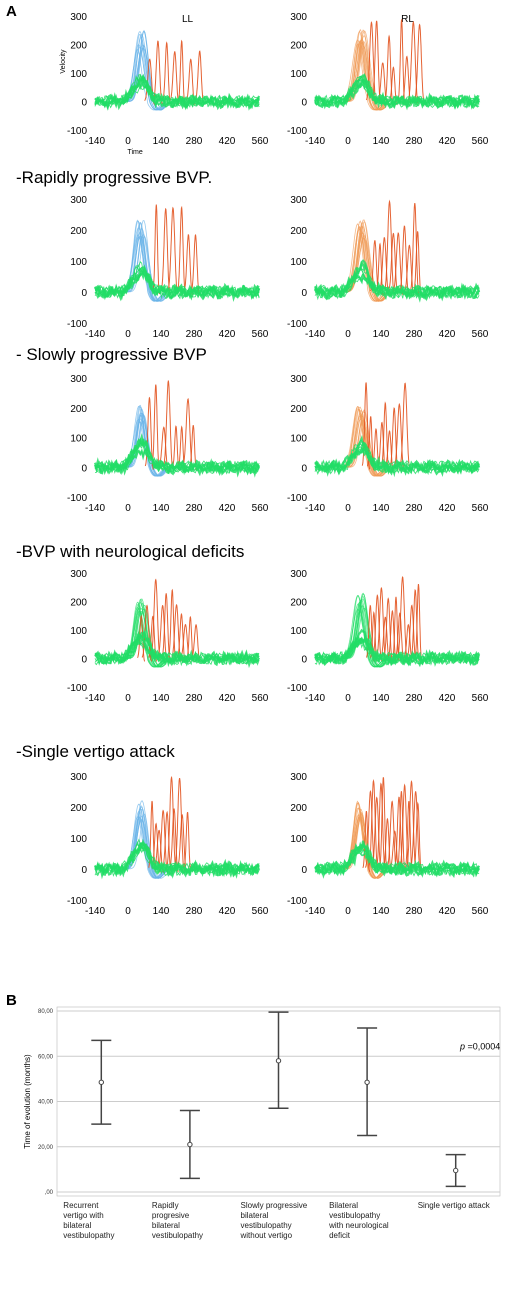  I want to click on p-value-italic: p, so click(462, 1046).